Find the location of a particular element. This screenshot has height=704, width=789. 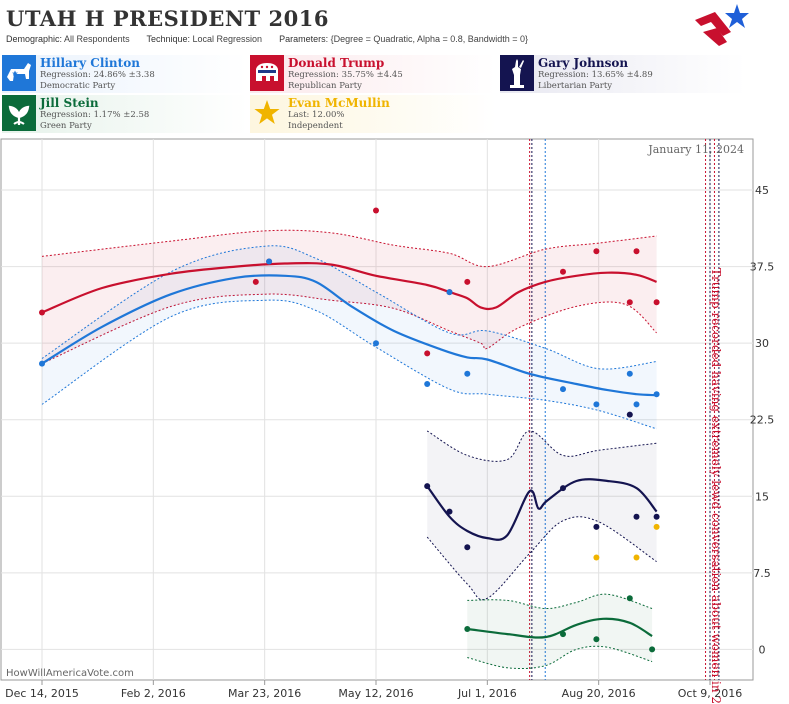

x-tick-label: Feb 2, 2016 is located at coordinates (153, 693).